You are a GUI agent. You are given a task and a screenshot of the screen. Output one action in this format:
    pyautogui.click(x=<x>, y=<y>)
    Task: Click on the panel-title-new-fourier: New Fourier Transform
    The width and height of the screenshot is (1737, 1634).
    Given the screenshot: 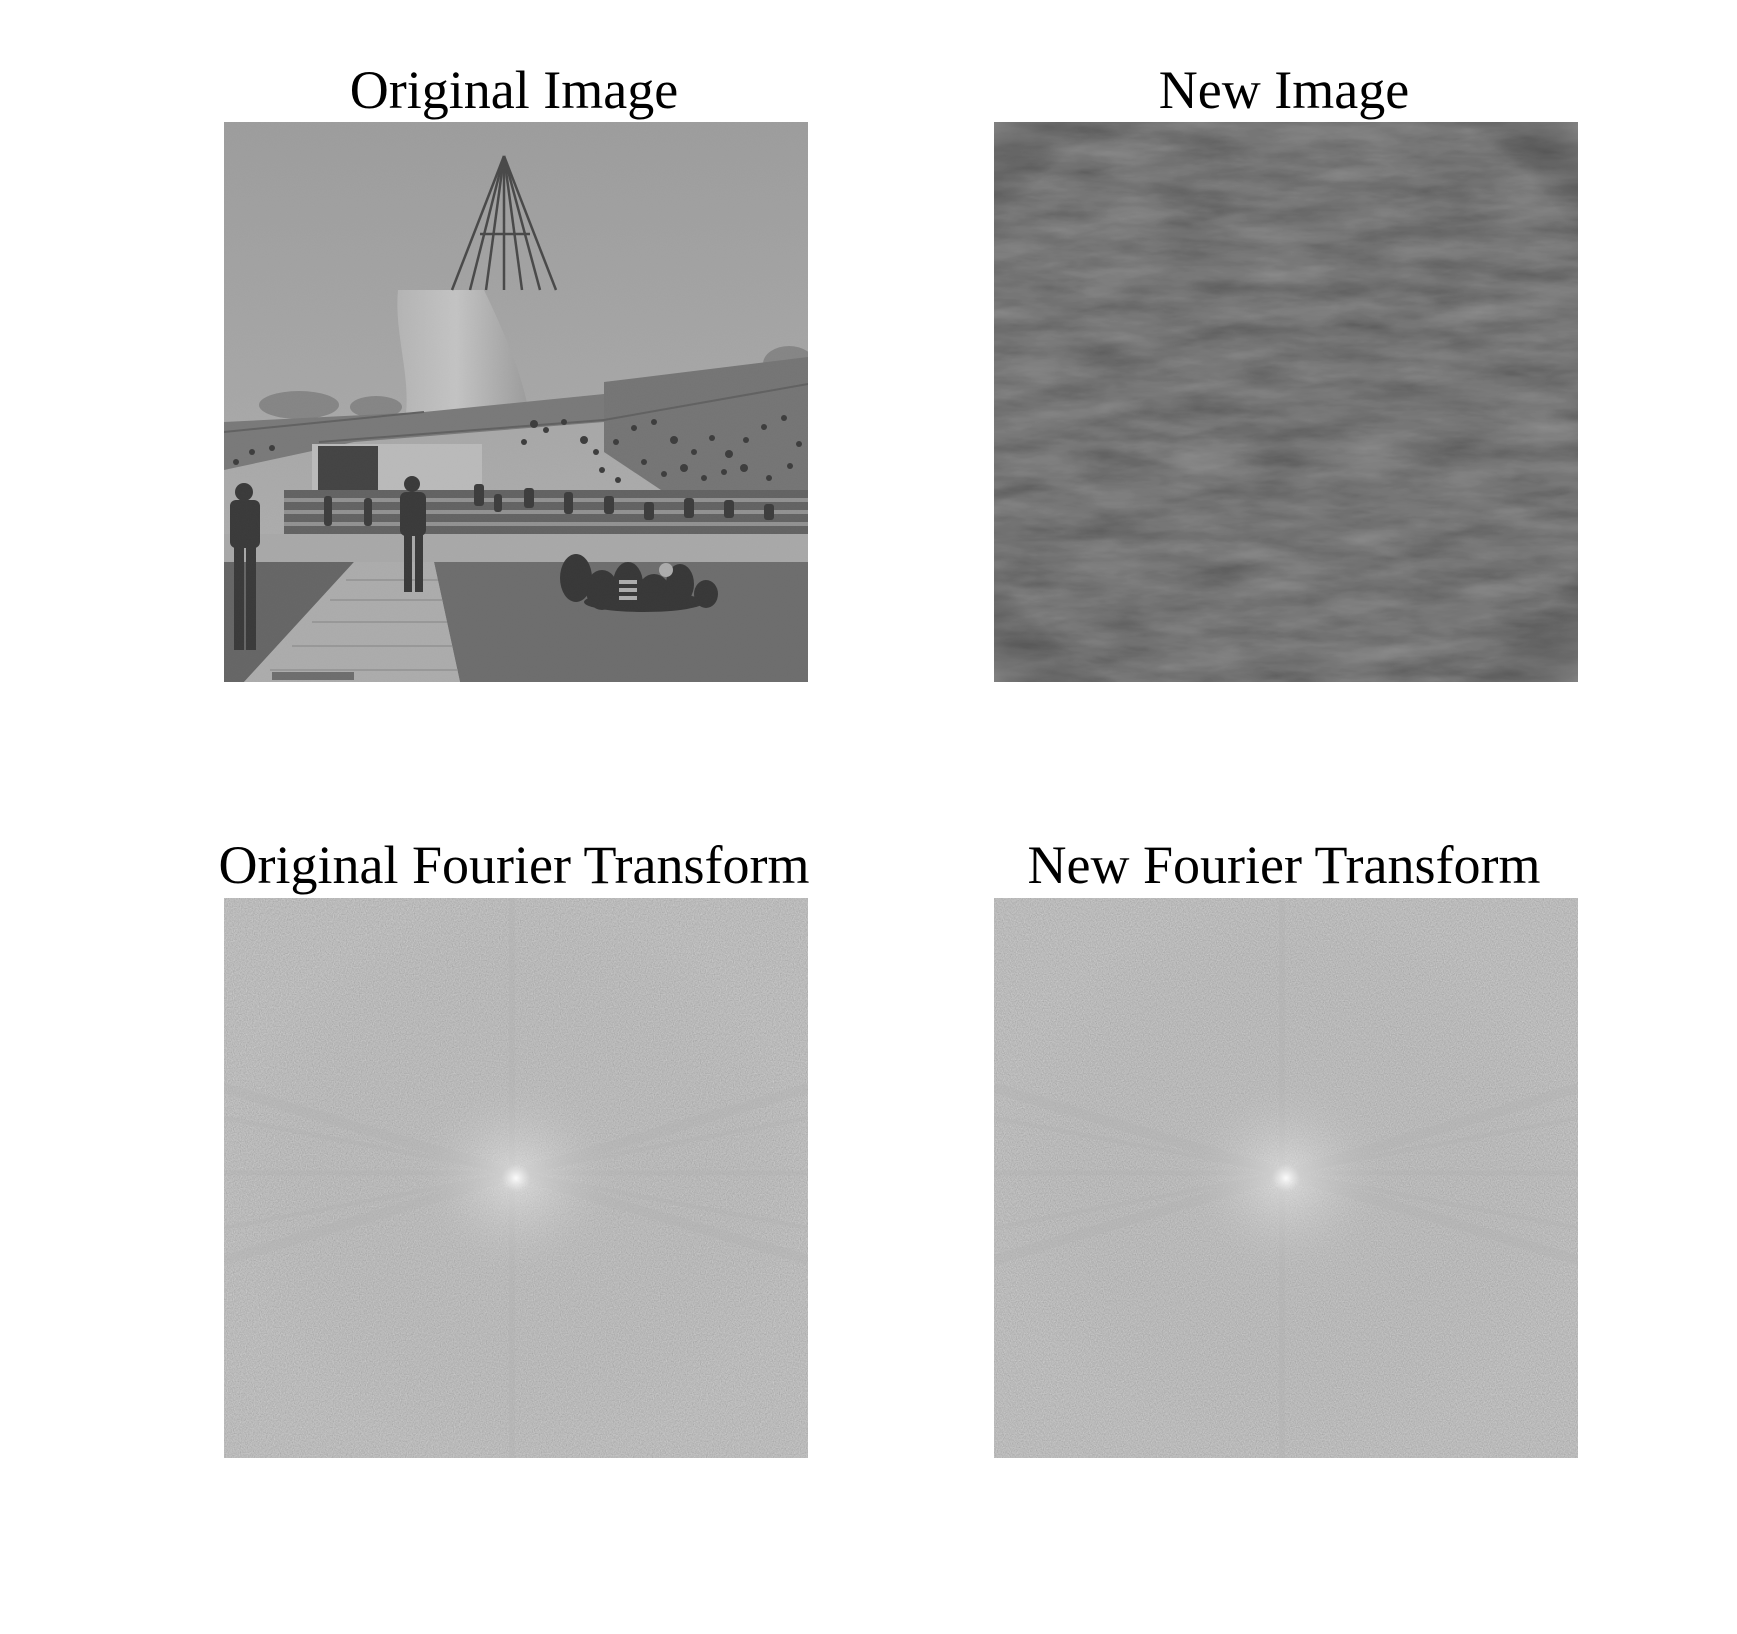 What is the action you would take?
    pyautogui.click(x=1284, y=865)
    